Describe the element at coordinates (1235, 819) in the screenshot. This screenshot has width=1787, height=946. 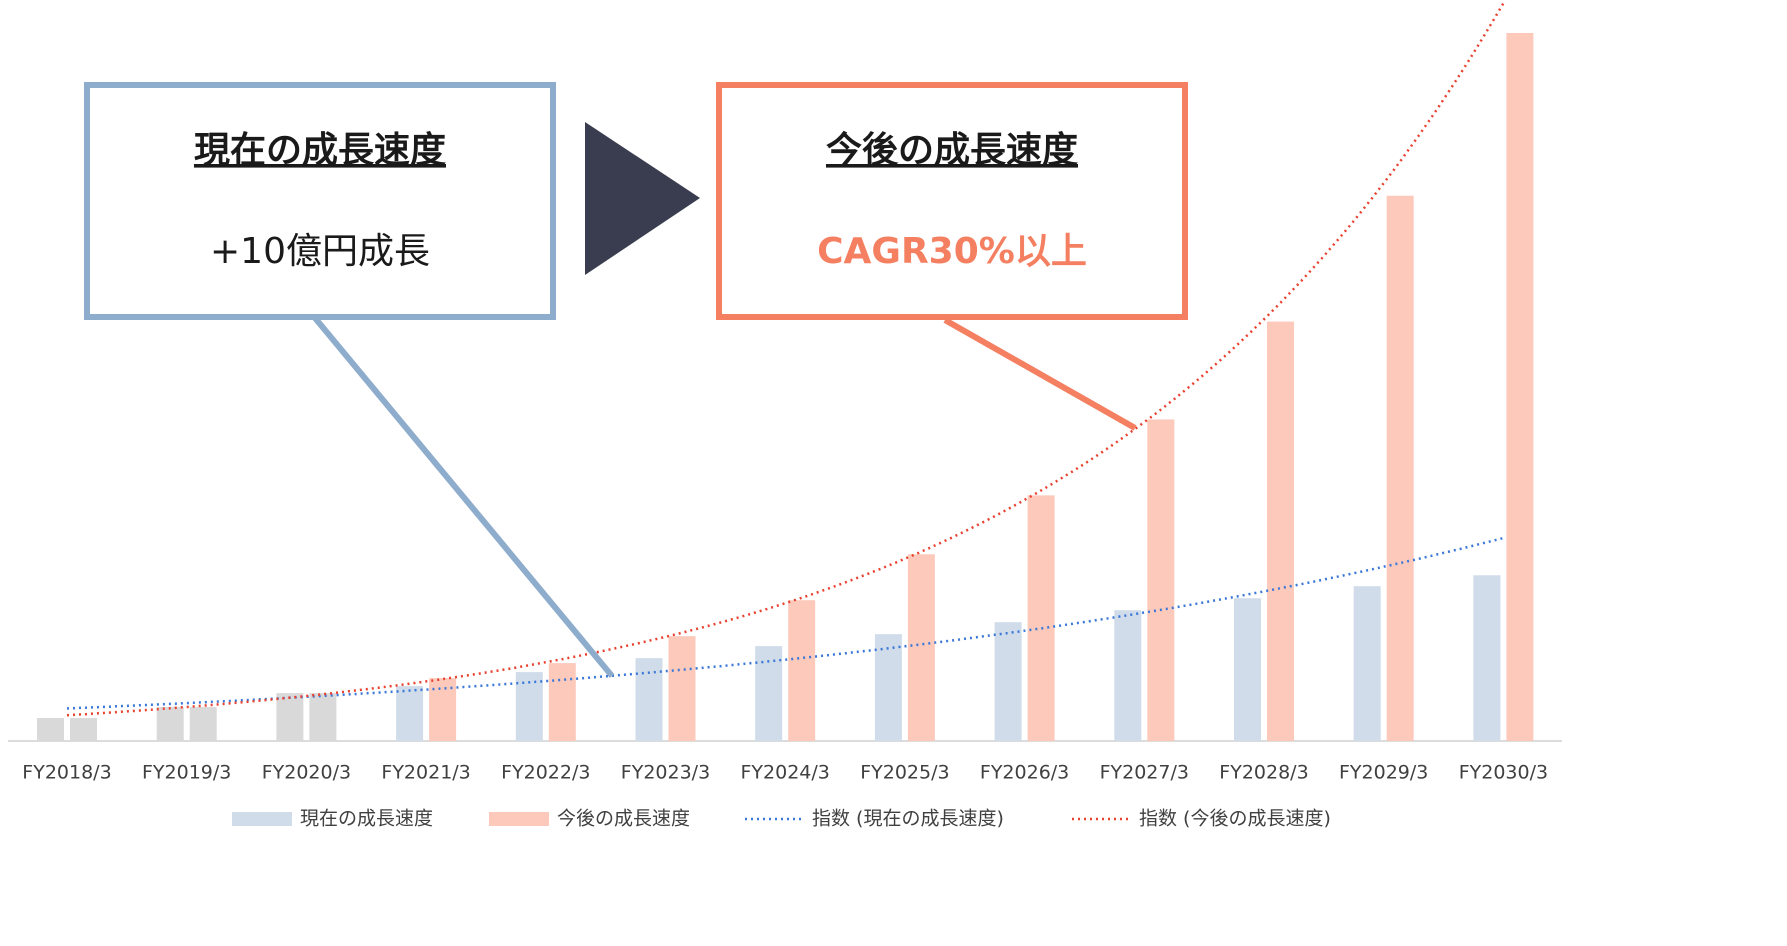
I see `legend-label: 指数 (今後の成長速度)` at that location.